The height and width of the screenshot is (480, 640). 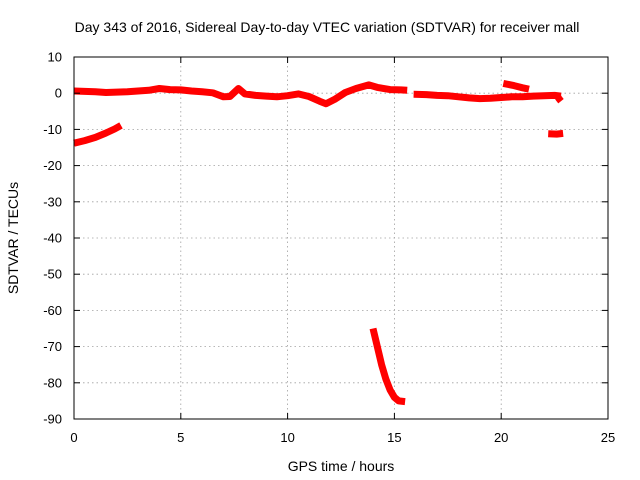 I want to click on y-tick-label: -10, so click(x=52, y=129).